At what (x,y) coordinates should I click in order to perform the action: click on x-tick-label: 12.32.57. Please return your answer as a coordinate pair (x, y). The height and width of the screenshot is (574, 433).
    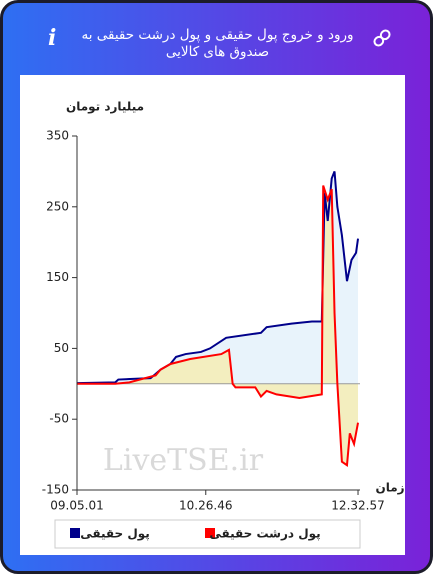
    Looking at the image, I should click on (357, 506).